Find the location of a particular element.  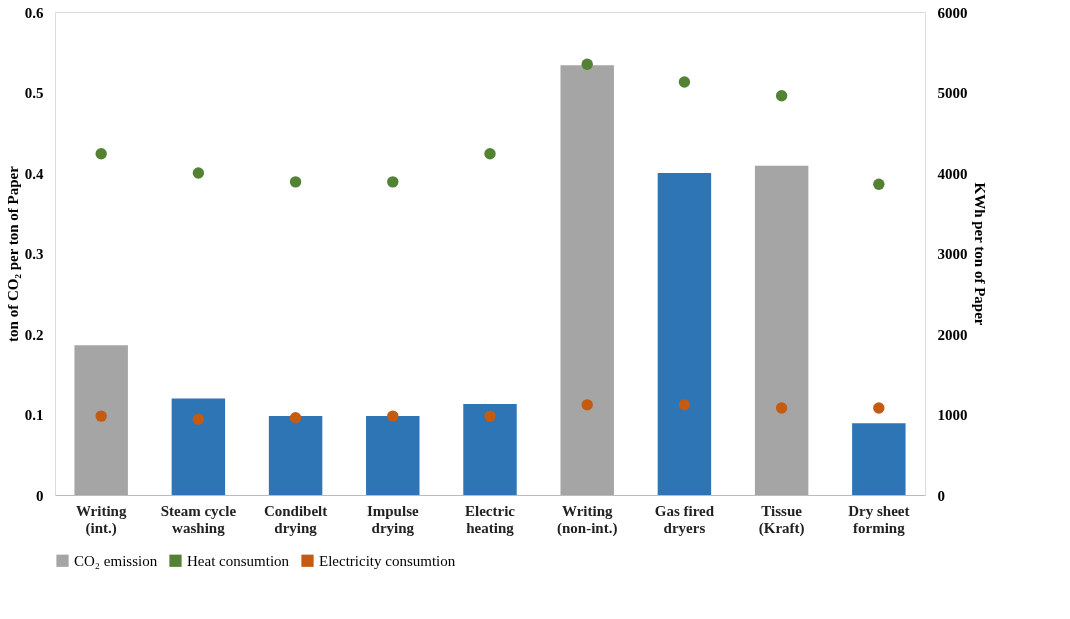

x-tick-label: Impulse drying is located at coordinates (392, 519).